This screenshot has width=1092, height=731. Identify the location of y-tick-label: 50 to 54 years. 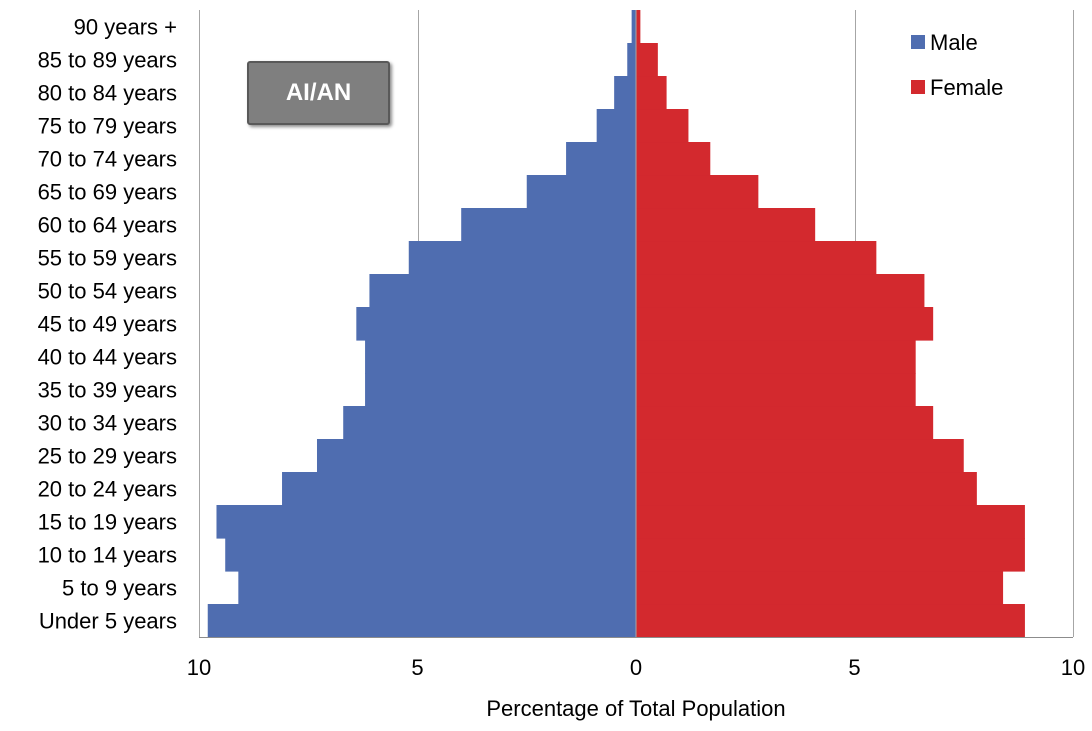
(107, 291).